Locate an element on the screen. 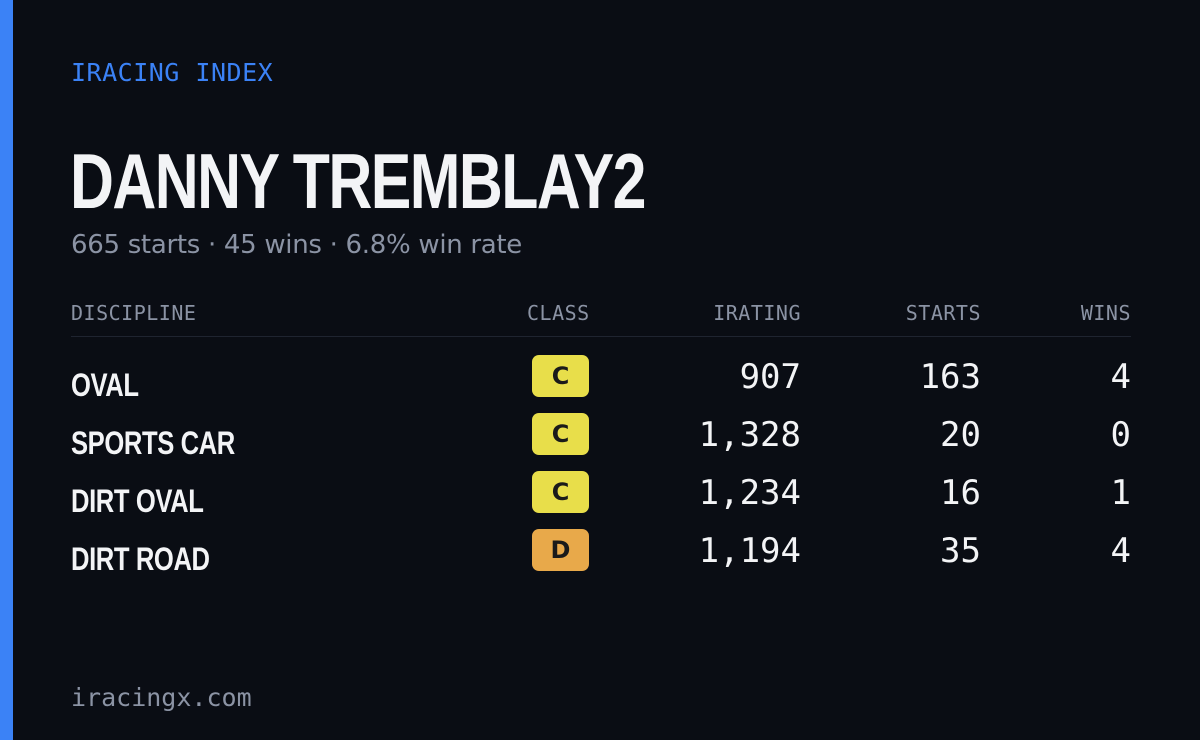  site-link: iracingx.com is located at coordinates (161, 697).